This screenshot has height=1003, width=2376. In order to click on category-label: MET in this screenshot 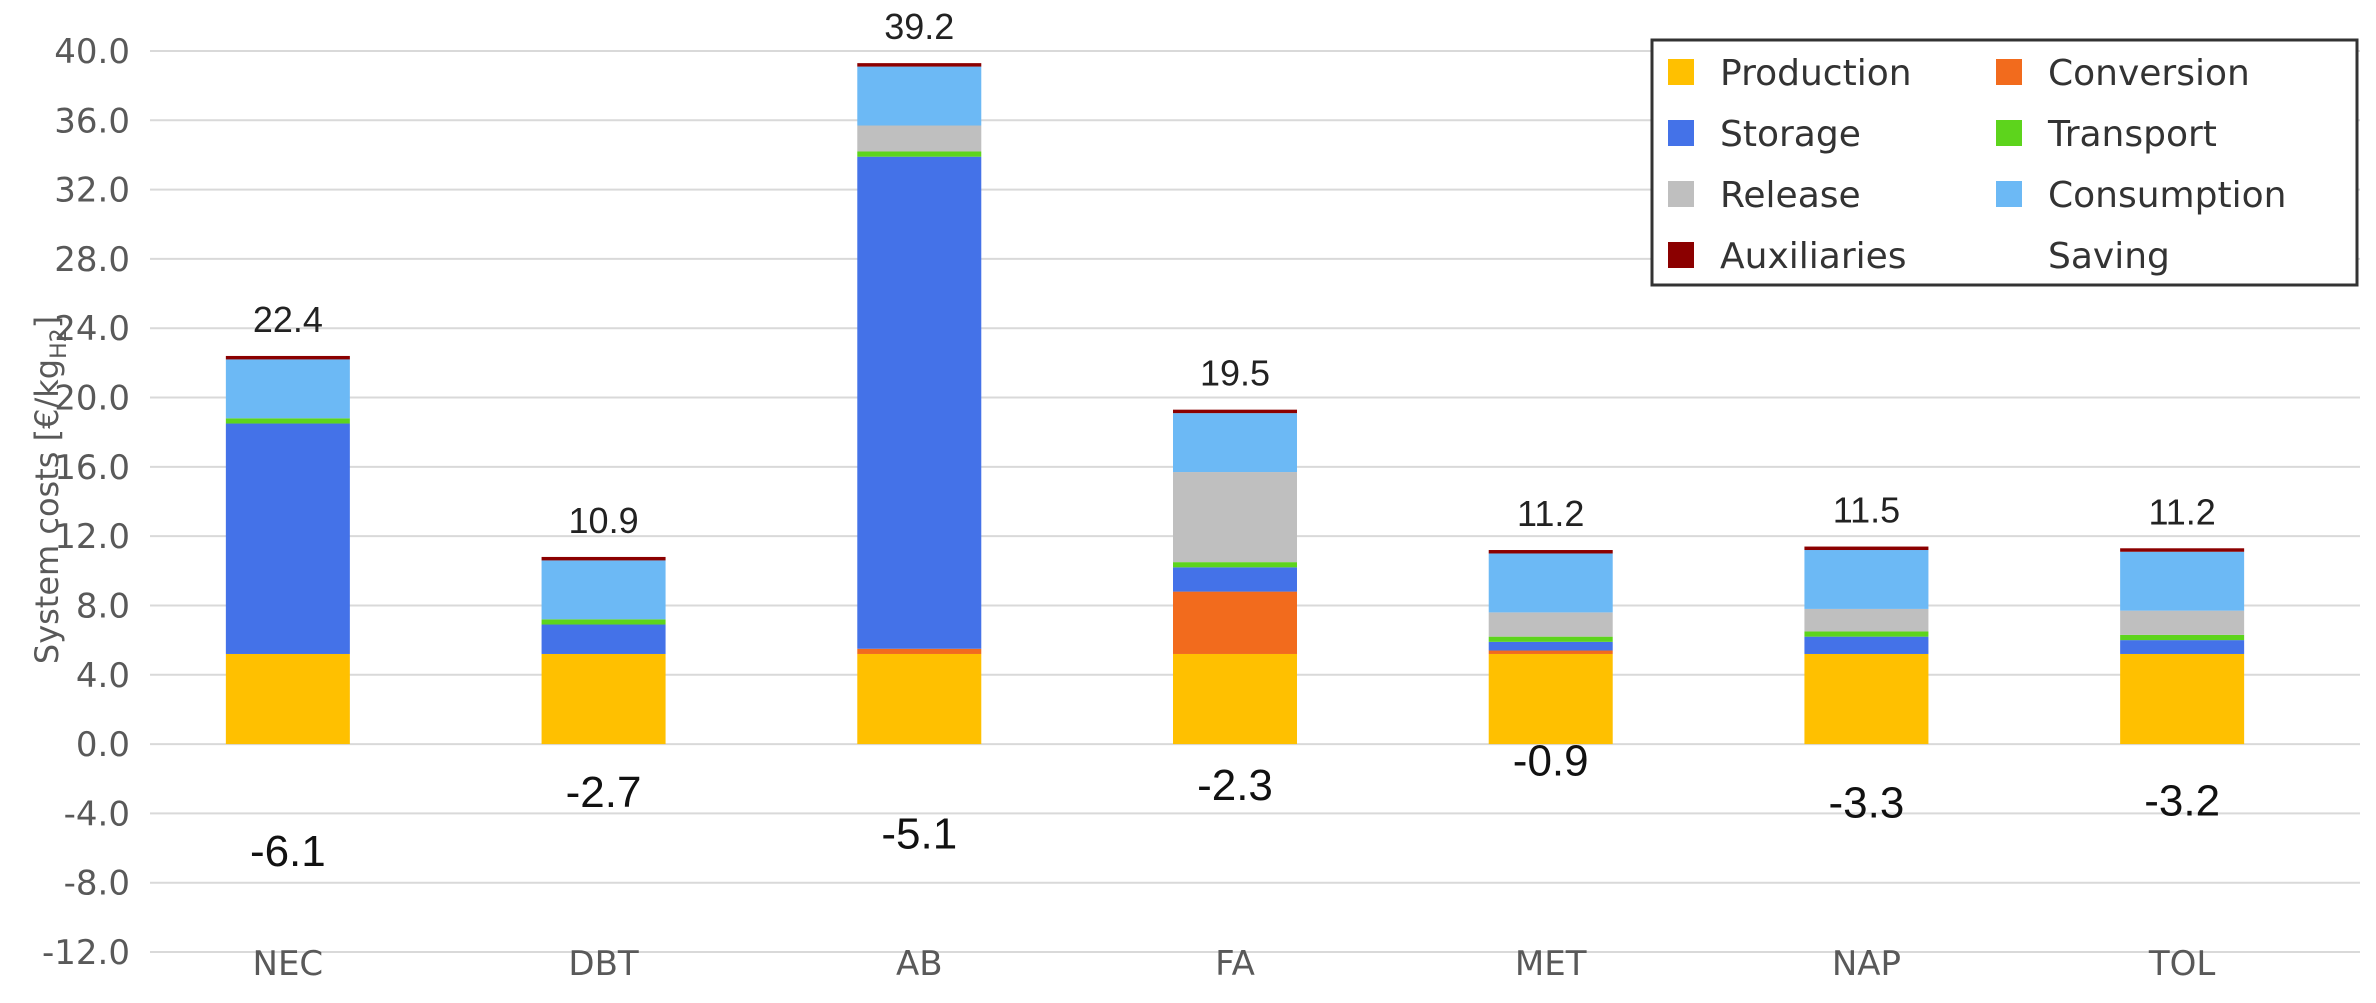, I will do `click(1551, 964)`.